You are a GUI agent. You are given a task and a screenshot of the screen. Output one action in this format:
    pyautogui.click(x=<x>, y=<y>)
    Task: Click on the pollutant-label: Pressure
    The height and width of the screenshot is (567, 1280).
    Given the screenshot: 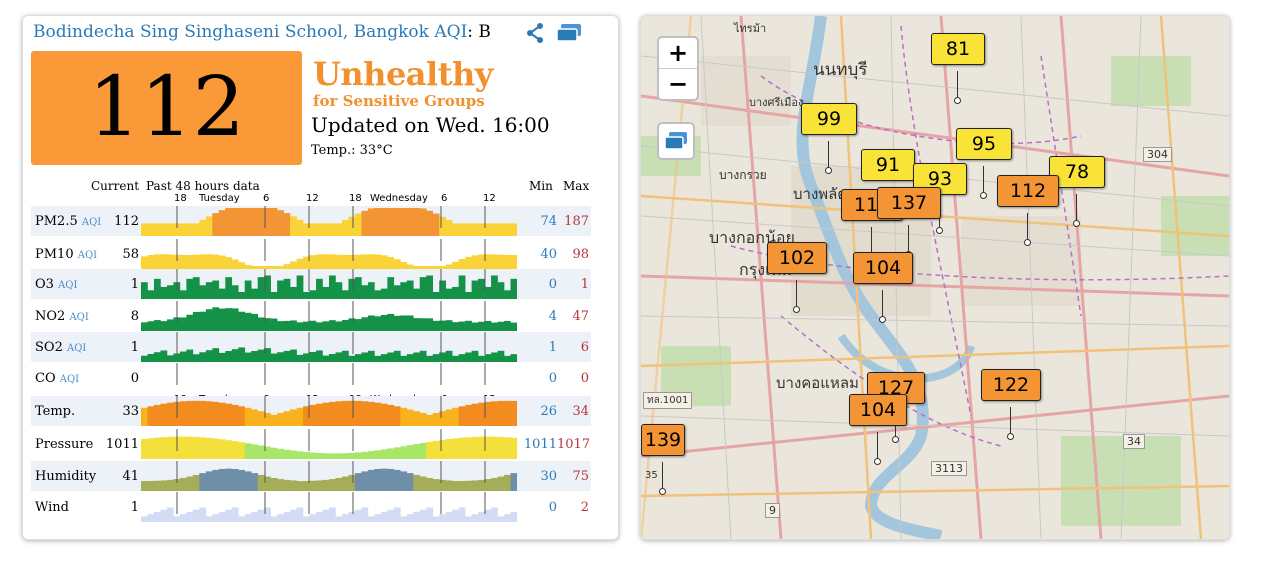 What is the action you would take?
    pyautogui.click(x=64, y=444)
    